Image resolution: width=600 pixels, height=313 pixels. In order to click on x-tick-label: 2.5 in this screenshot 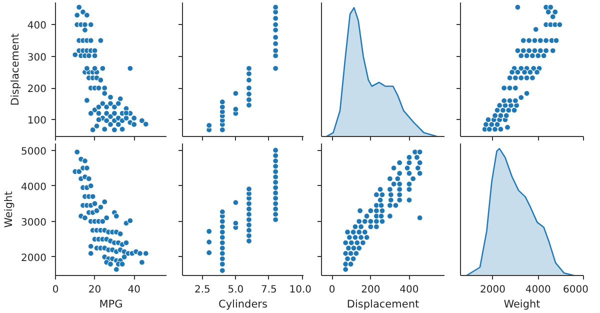, I will do `click(202, 290)`.